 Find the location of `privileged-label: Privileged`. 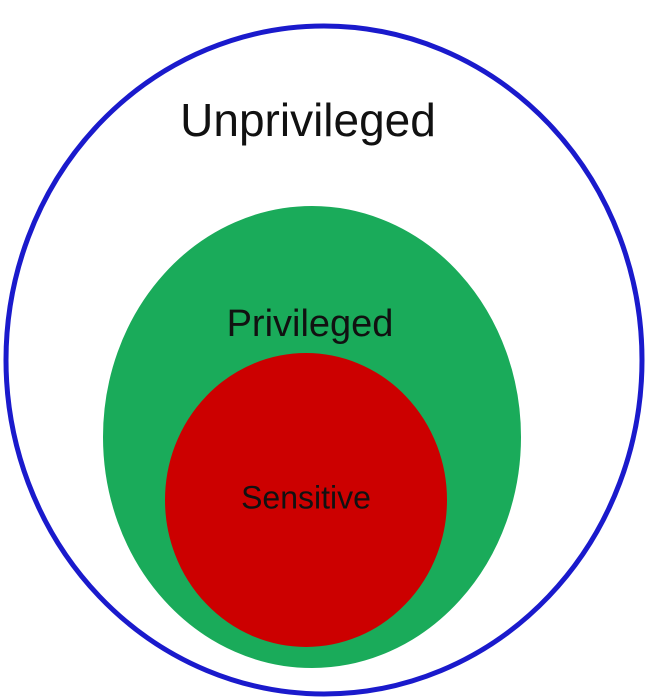

privileged-label: Privileged is located at coordinates (310, 324).